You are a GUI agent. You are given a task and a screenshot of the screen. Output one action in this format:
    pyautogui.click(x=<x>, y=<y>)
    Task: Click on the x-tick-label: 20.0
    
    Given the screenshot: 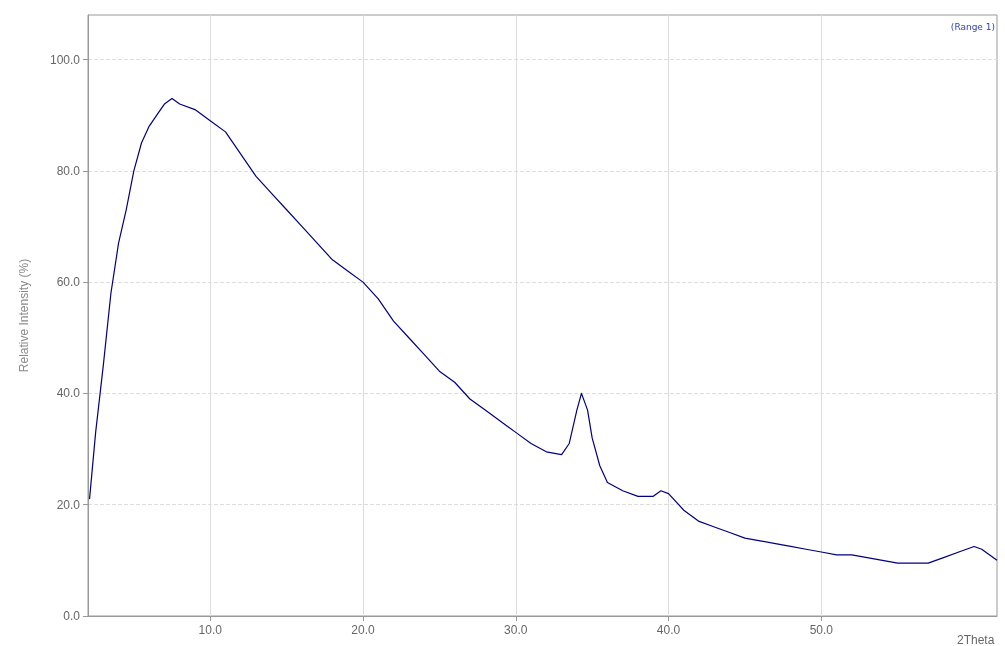 What is the action you would take?
    pyautogui.click(x=363, y=630)
    